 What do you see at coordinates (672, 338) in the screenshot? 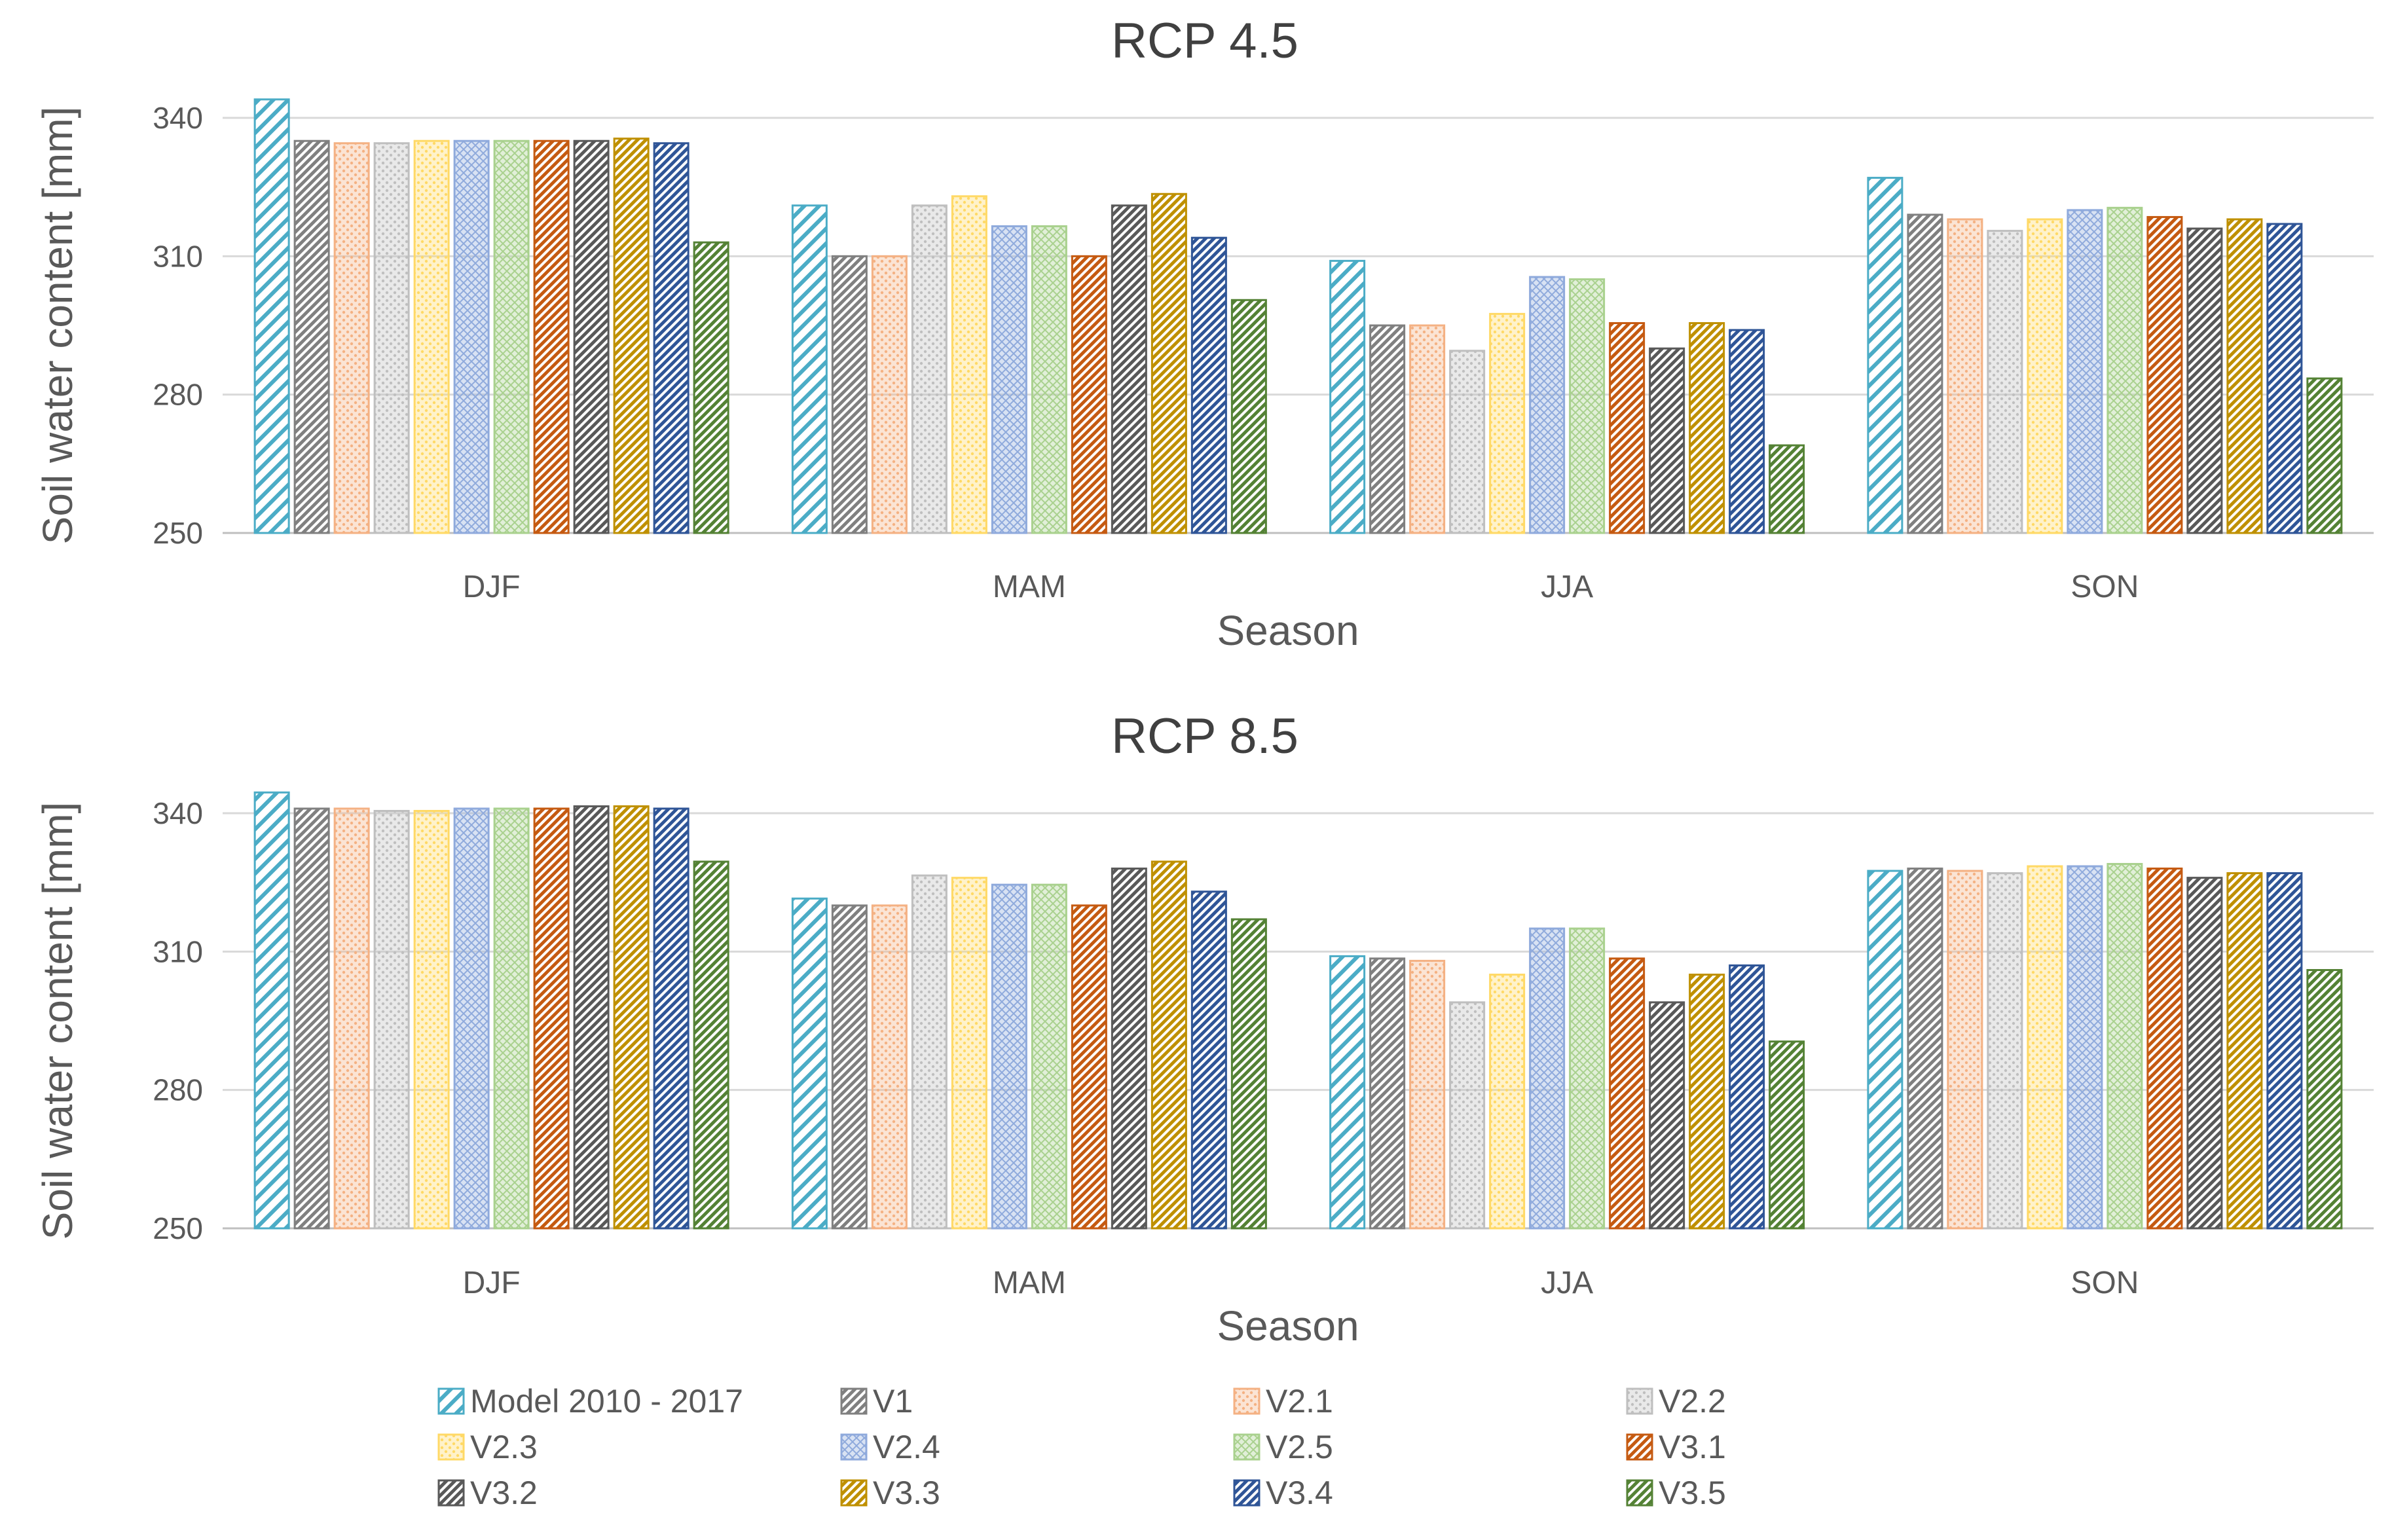
I see `bar-v3-4-djf` at bounding box center [672, 338].